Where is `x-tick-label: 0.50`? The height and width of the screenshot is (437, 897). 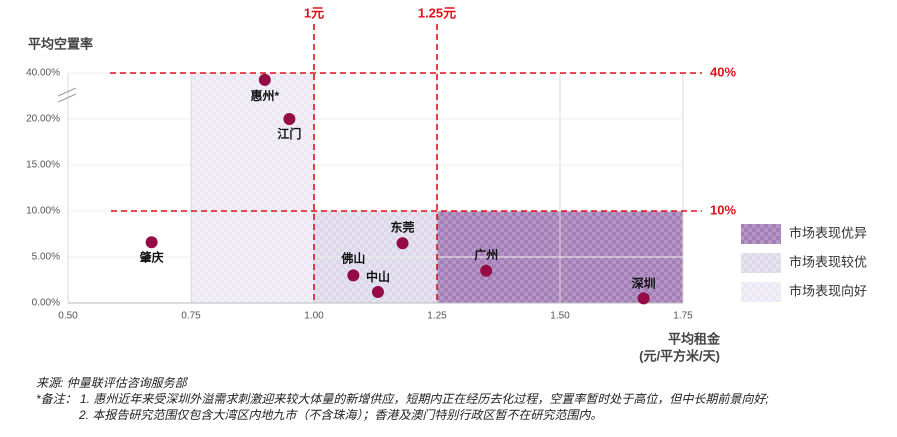 x-tick-label: 0.50 is located at coordinates (68, 316).